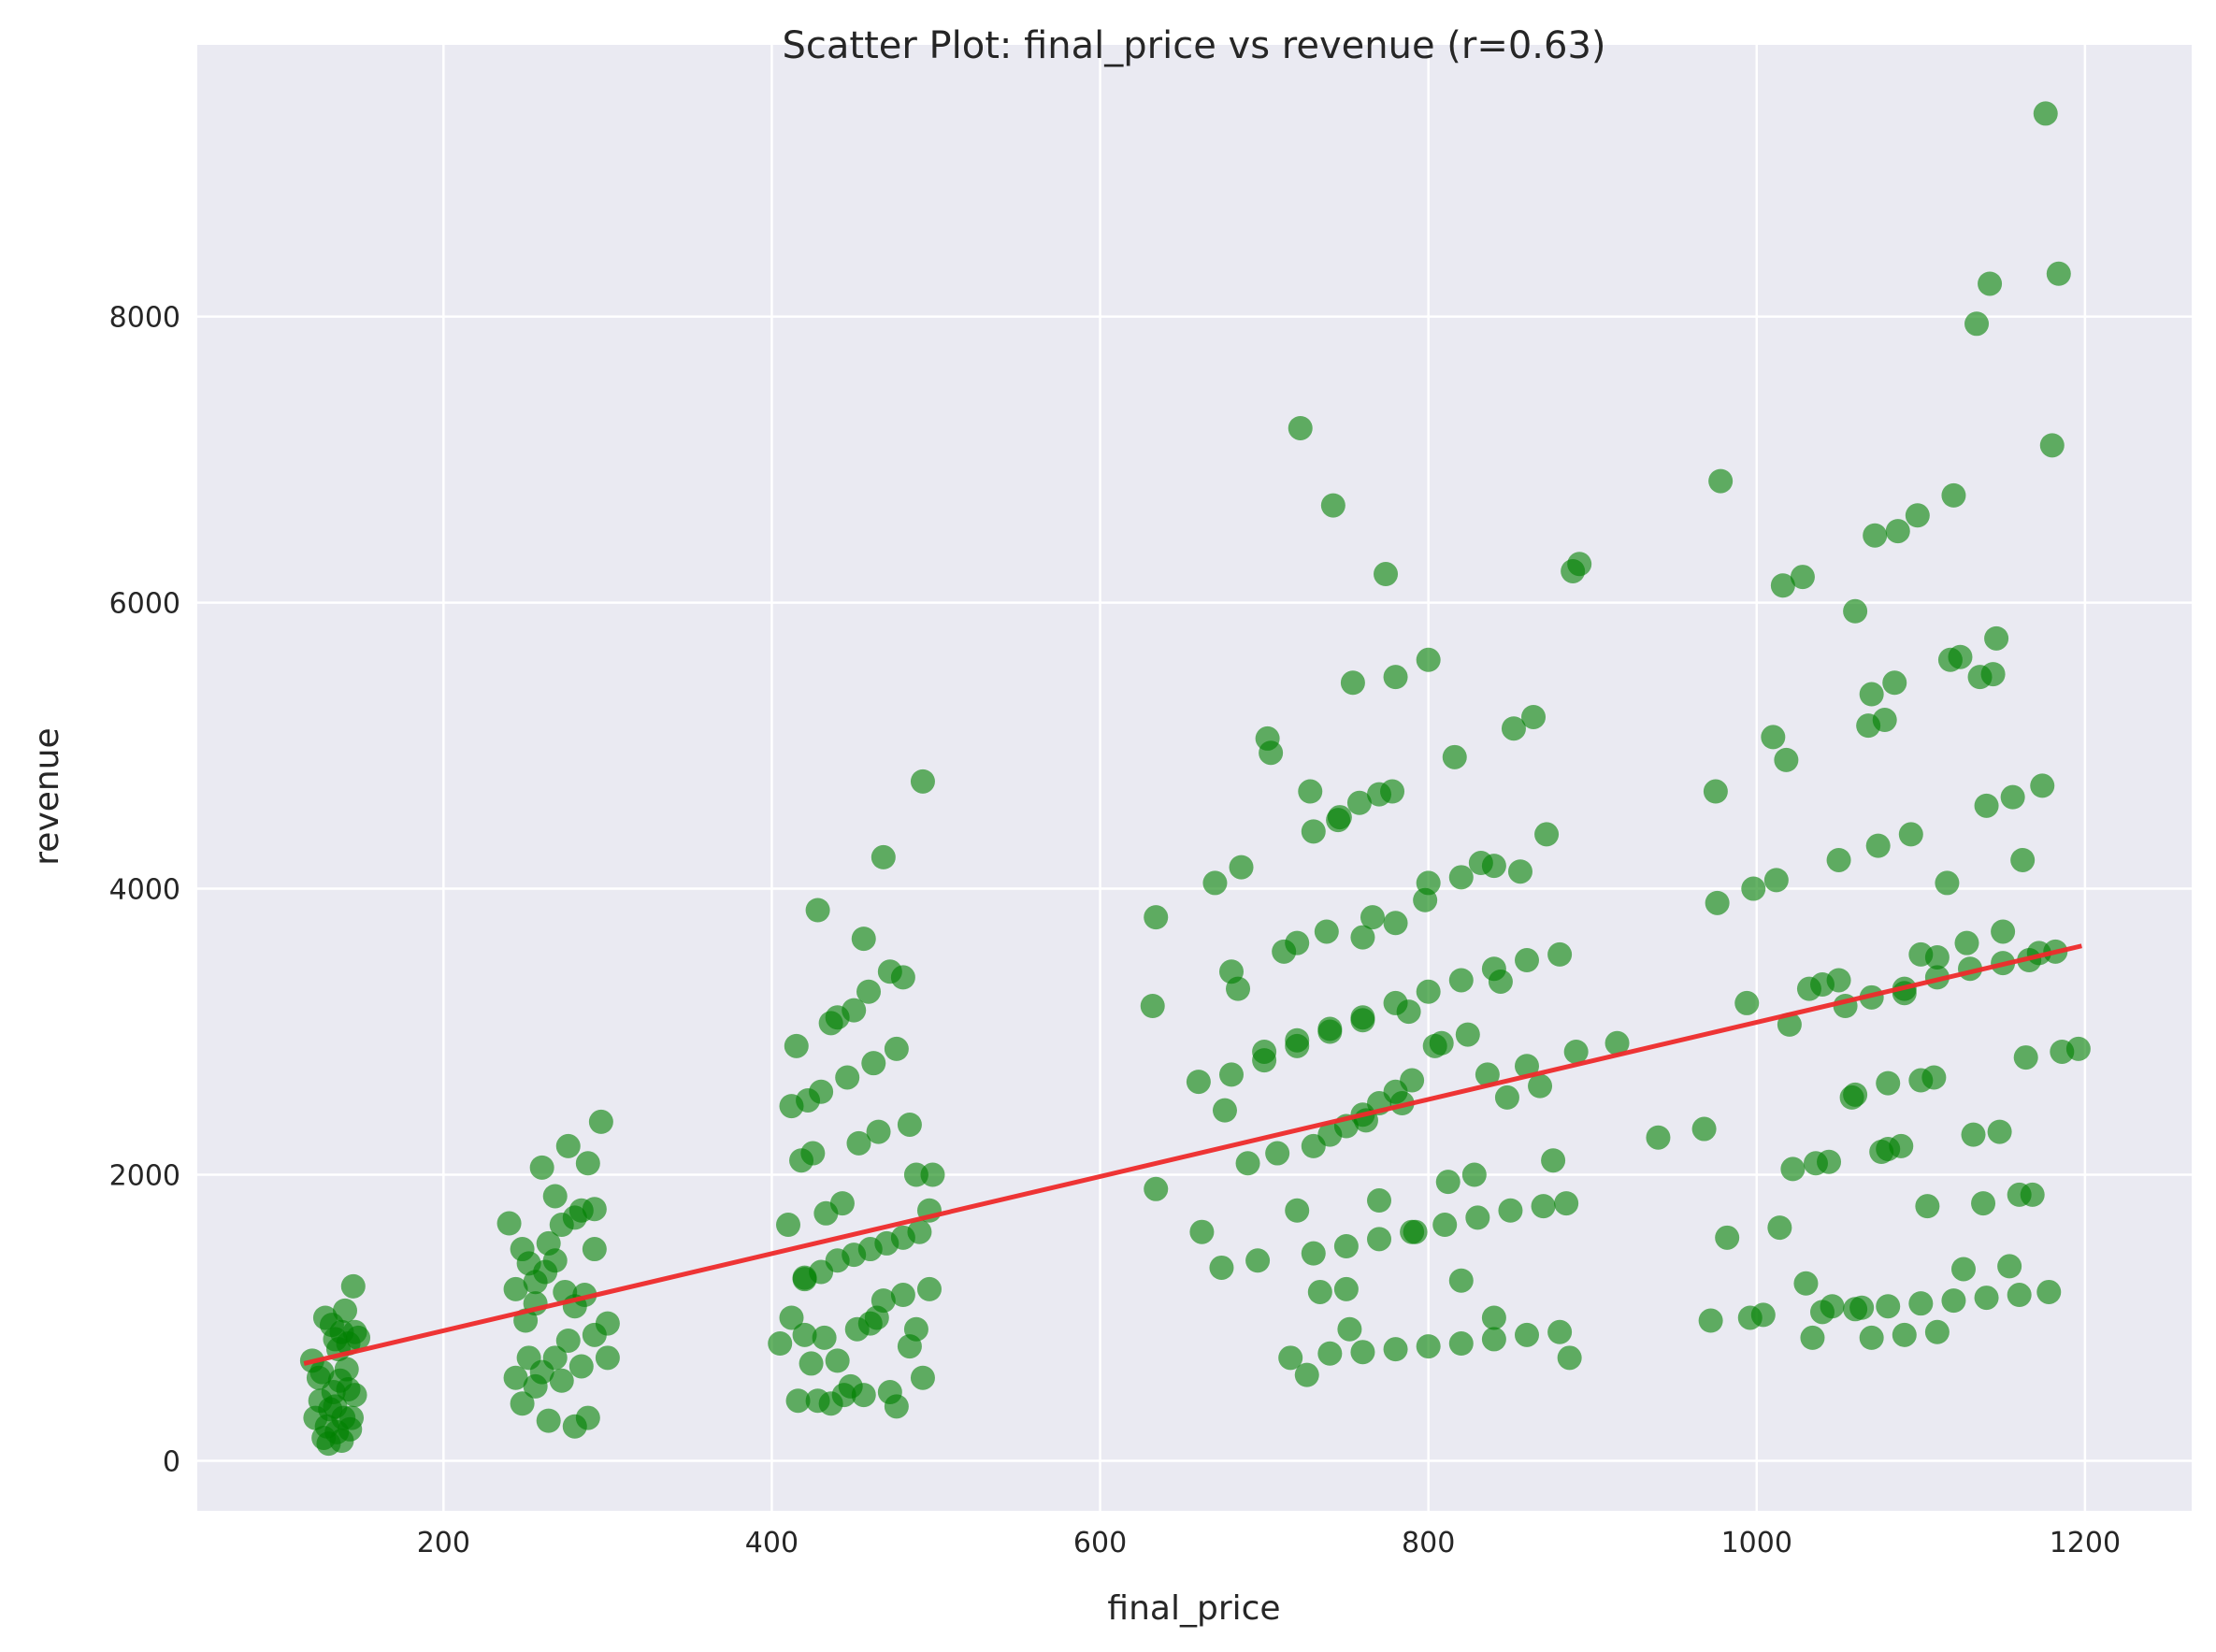 The image size is (2216, 1652). What do you see at coordinates (1428, 1543) in the screenshot?
I see `x-tick-label: 800` at bounding box center [1428, 1543].